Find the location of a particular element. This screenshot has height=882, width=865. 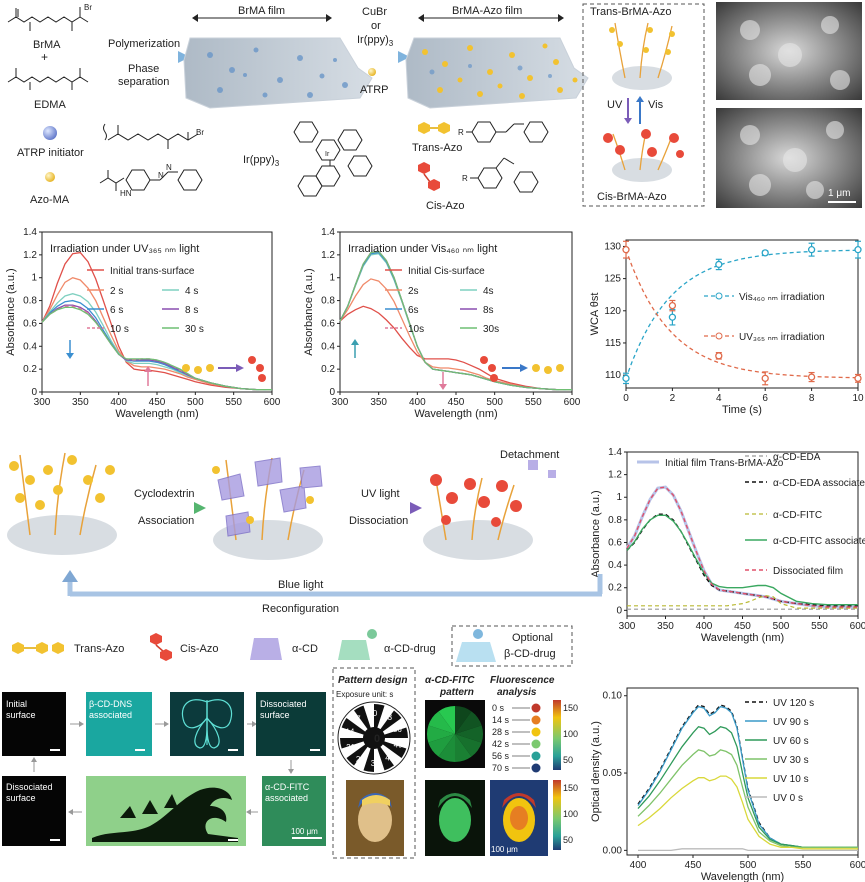

legend-label: α-CD-FITC associated film is located at coordinates (819, 541).